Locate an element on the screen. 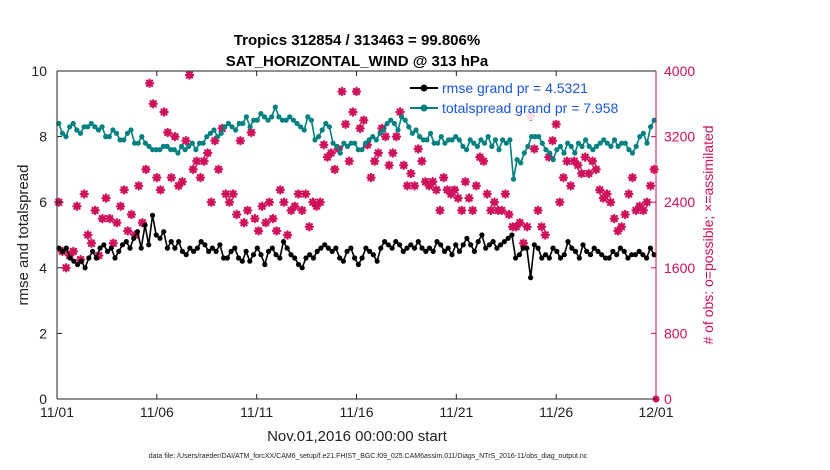 This screenshot has width=830, height=470. legend-label-totalspread: totalspread grand pr = 7.958 is located at coordinates (530, 108).